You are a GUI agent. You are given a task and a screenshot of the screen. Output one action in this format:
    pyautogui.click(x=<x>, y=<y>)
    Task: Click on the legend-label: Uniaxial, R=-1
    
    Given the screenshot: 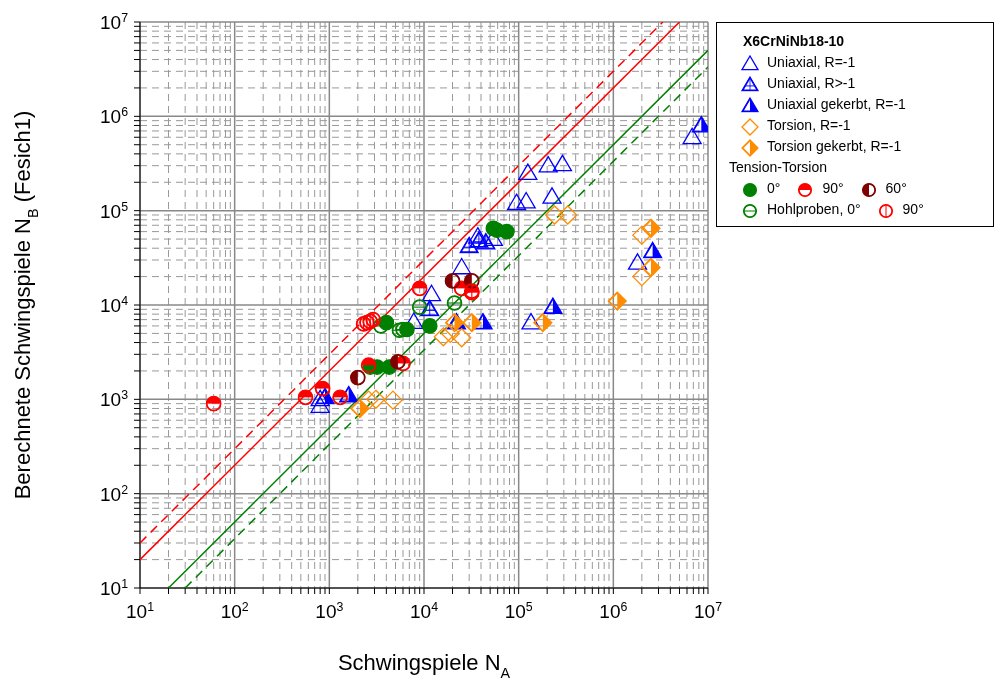 What is the action you would take?
    pyautogui.click(x=811, y=62)
    